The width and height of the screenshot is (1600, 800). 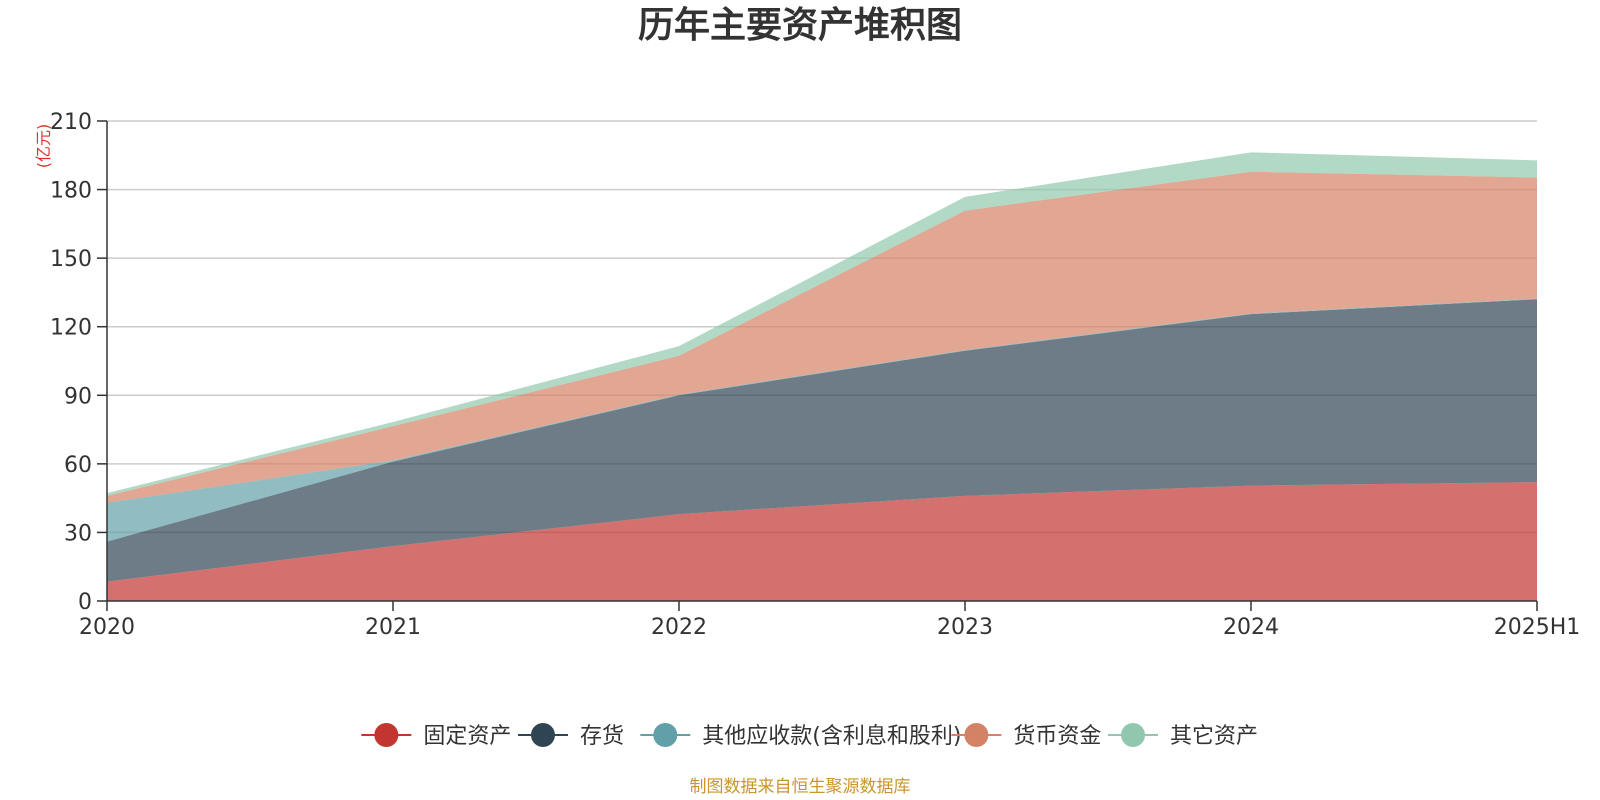 What do you see at coordinates (831, 736) in the screenshot?
I see `legend-label: 其他应收款(含利息和股利)` at bounding box center [831, 736].